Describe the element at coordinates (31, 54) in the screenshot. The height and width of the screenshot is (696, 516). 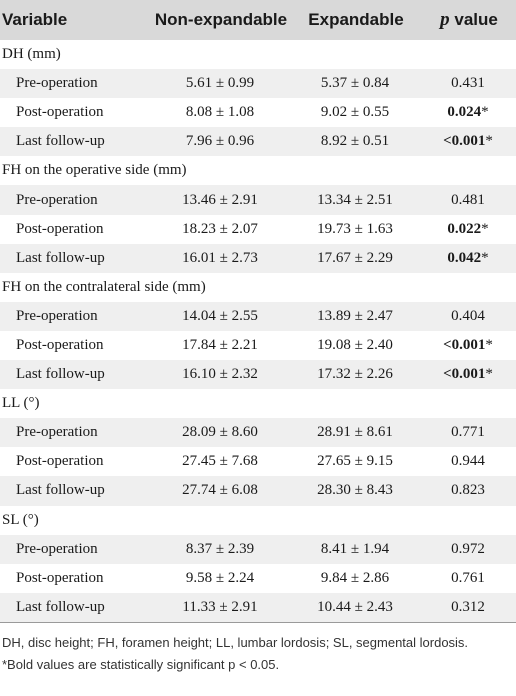
I see `group-label: DH (mm)` at that location.